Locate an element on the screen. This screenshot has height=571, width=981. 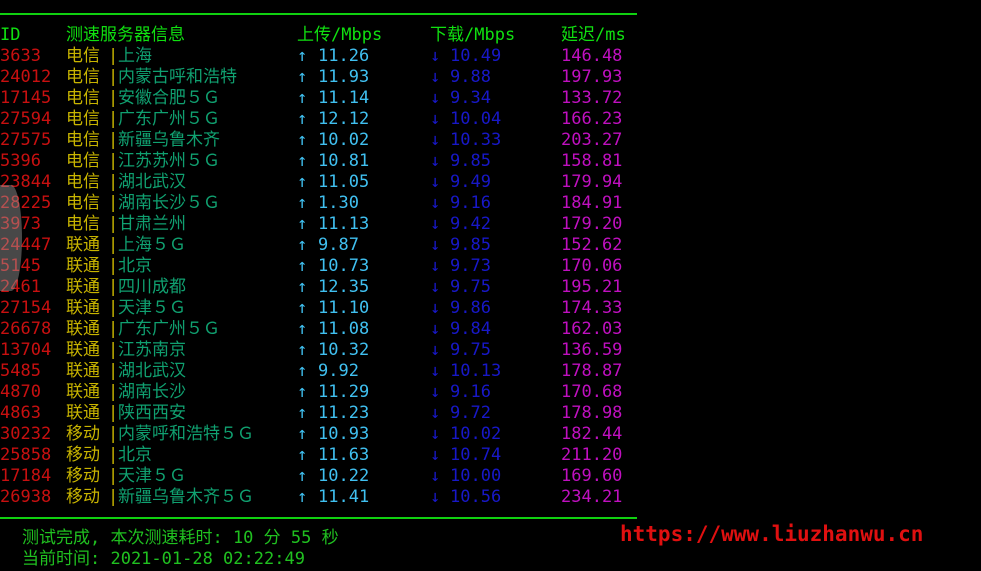
row-latency: 179.20 is located at coordinates (592, 224).